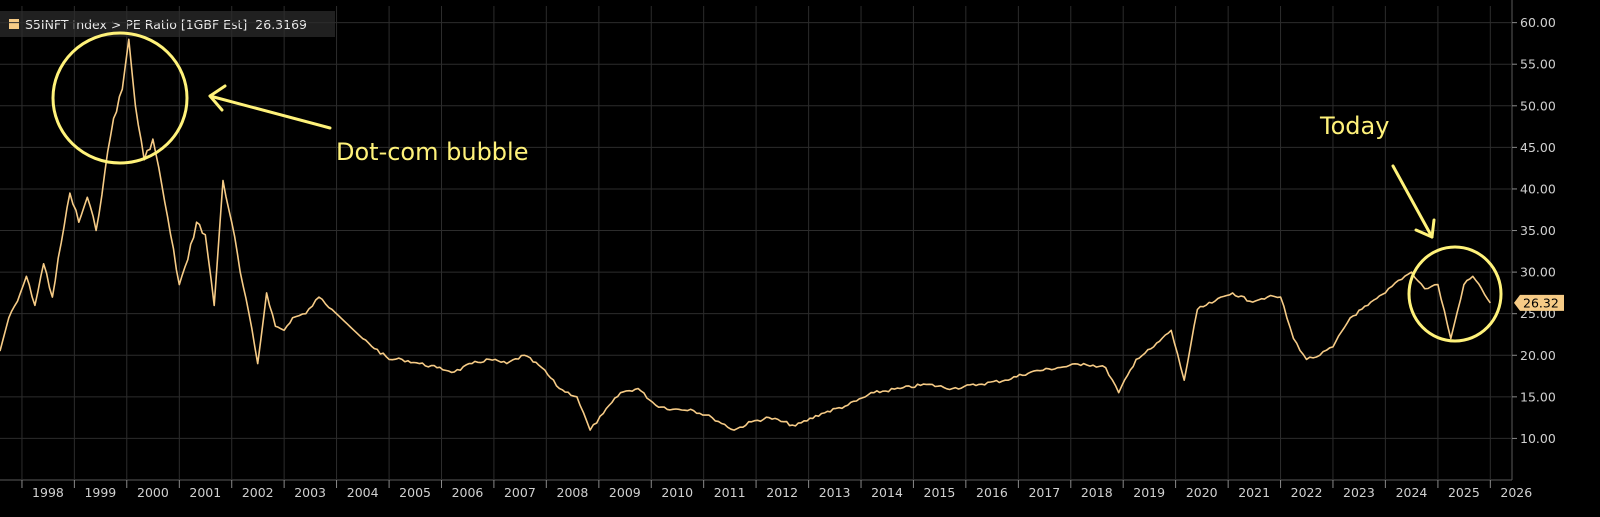 The height and width of the screenshot is (517, 1600). I want to click on last-value-label: 26.32, so click(1541, 302).